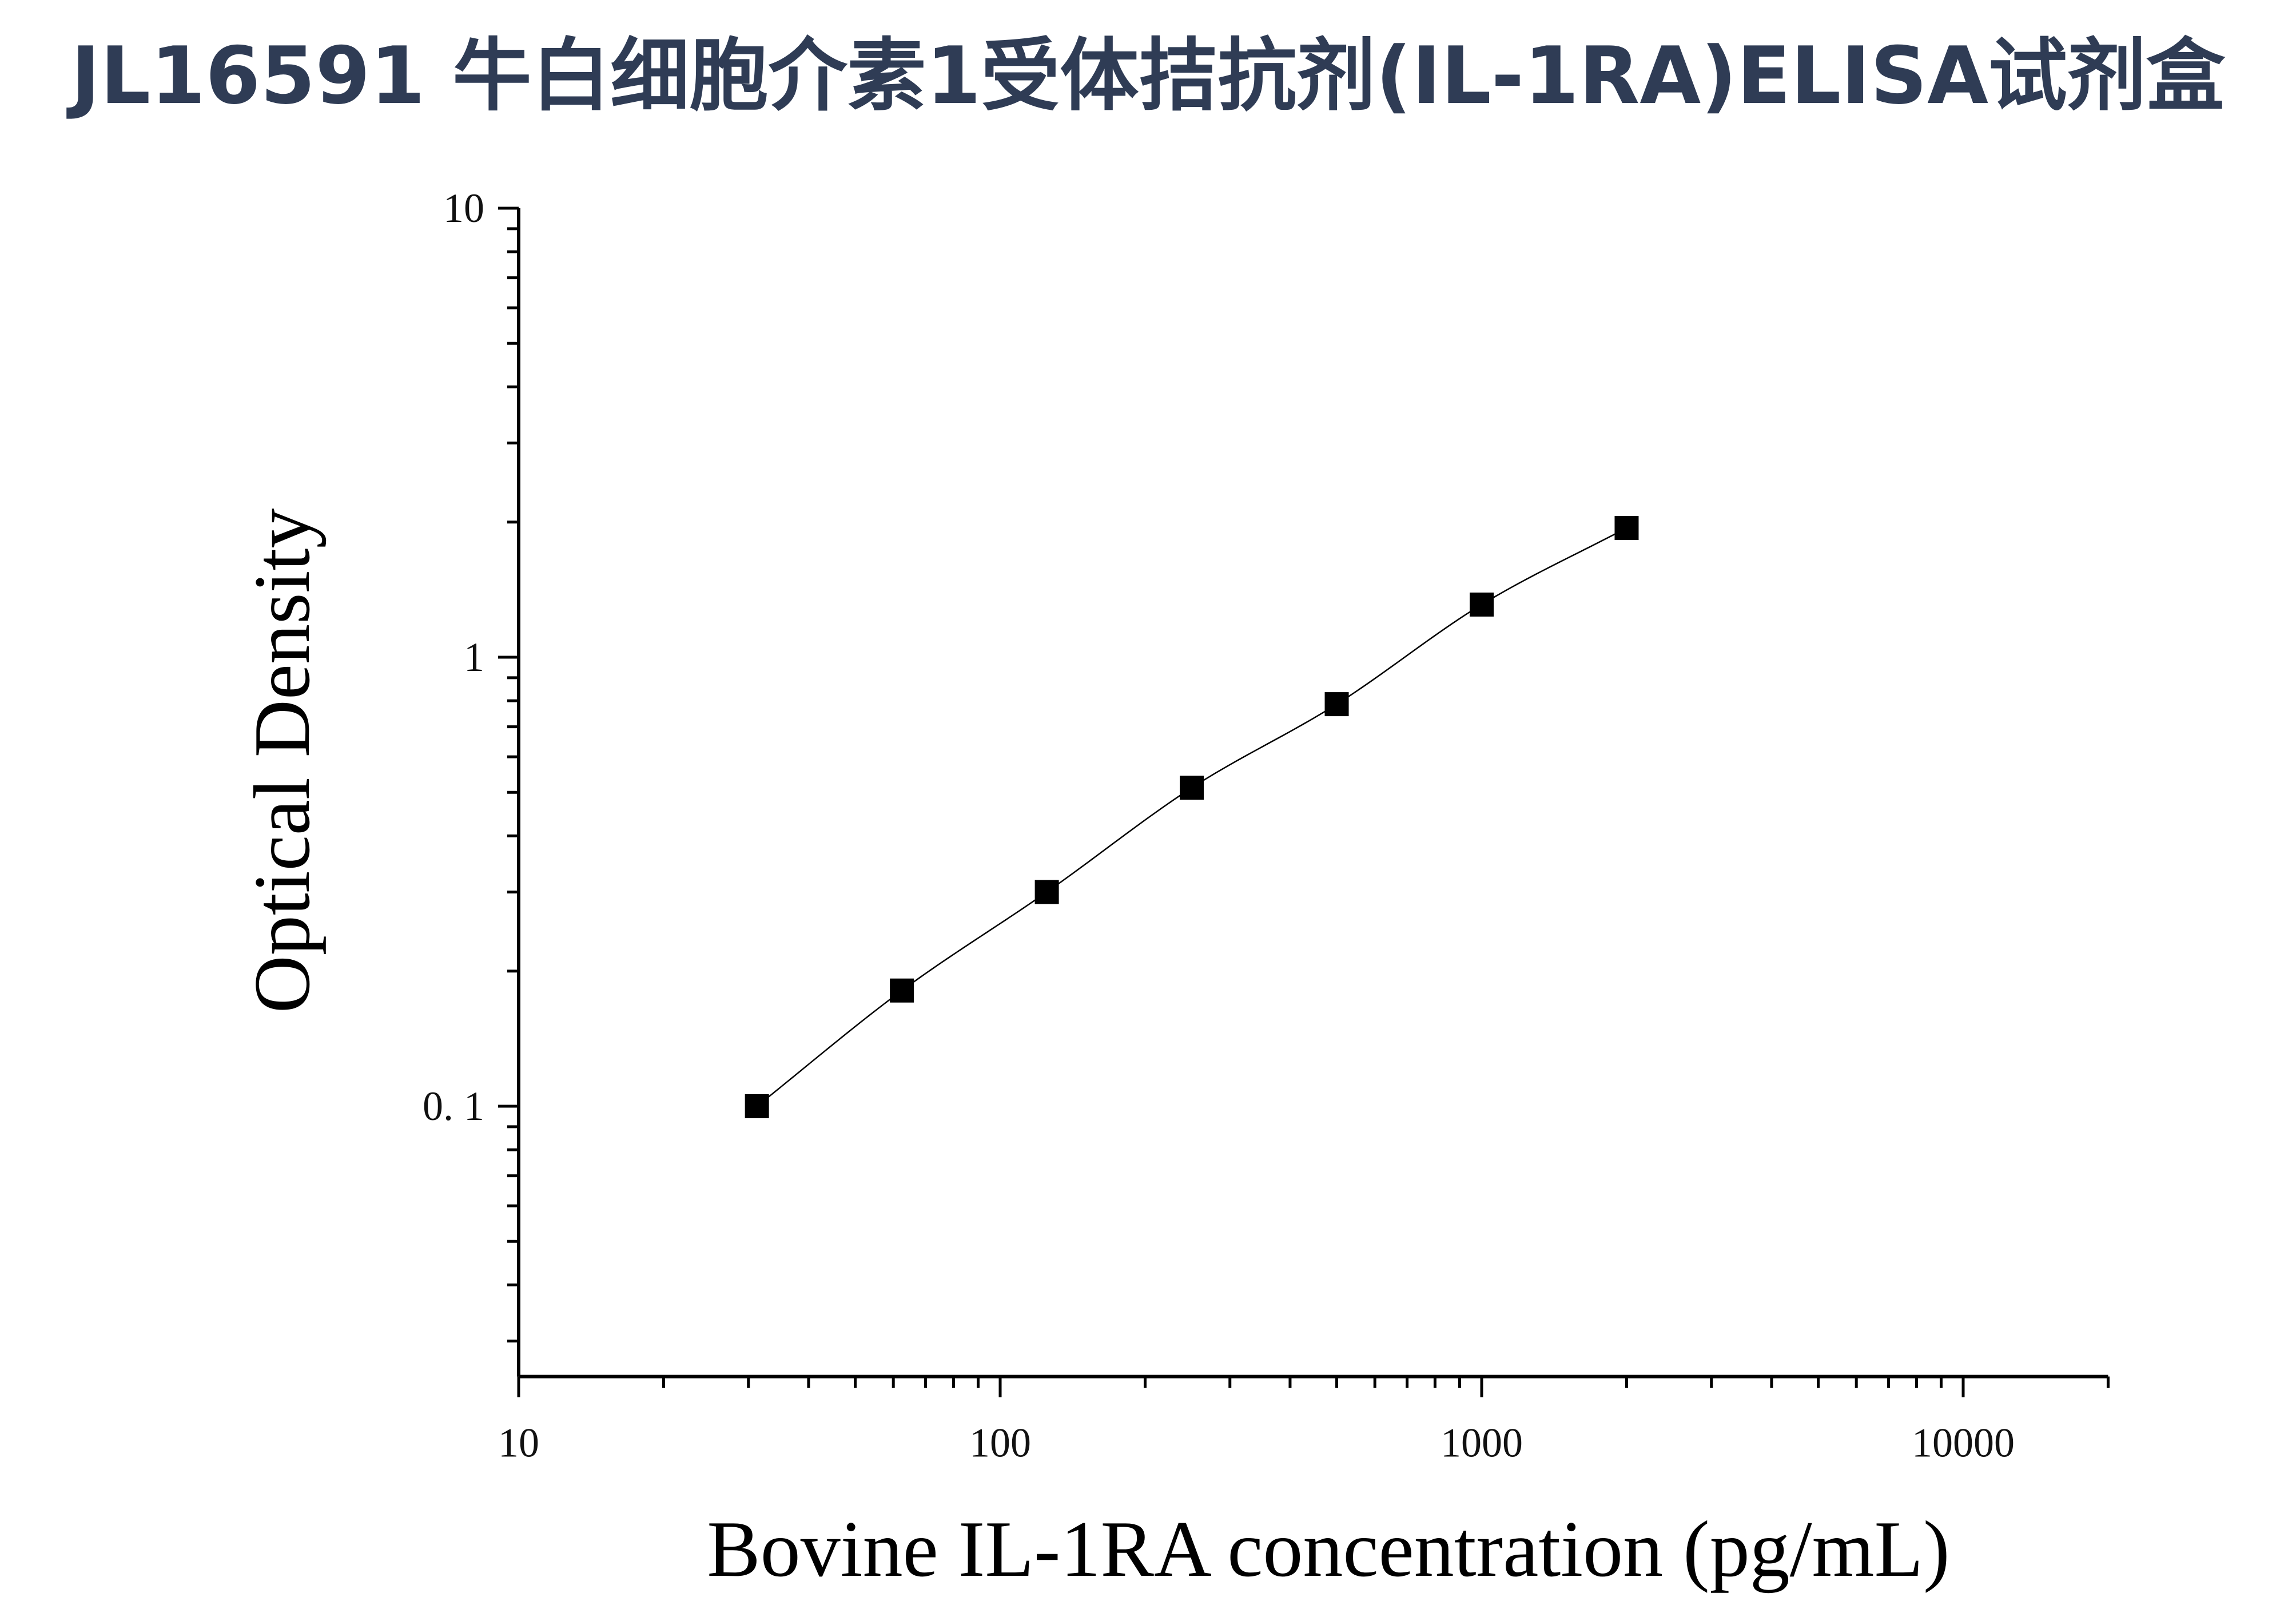 Image resolution: width=2296 pixels, height=1605 pixels. What do you see at coordinates (282, 761) in the screenshot?
I see `y-axis-title: Optical Density` at bounding box center [282, 761].